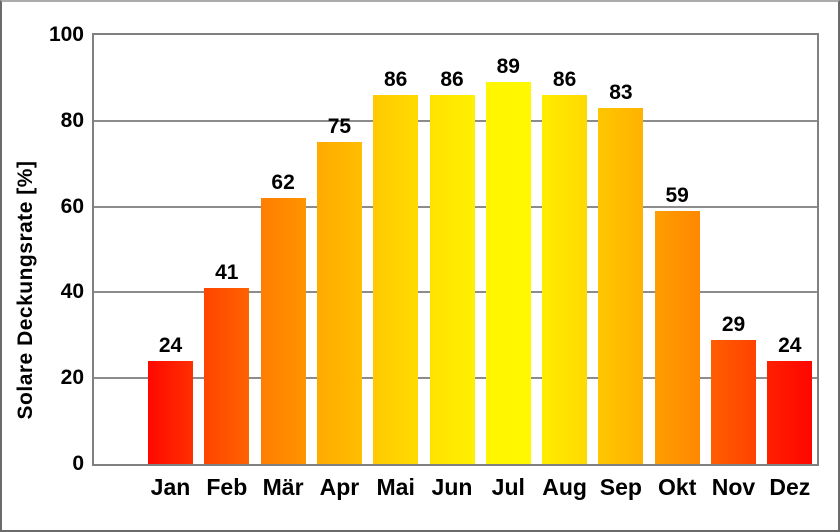 The height and width of the screenshot is (532, 840). I want to click on bar-value-label: 83, so click(621, 92).